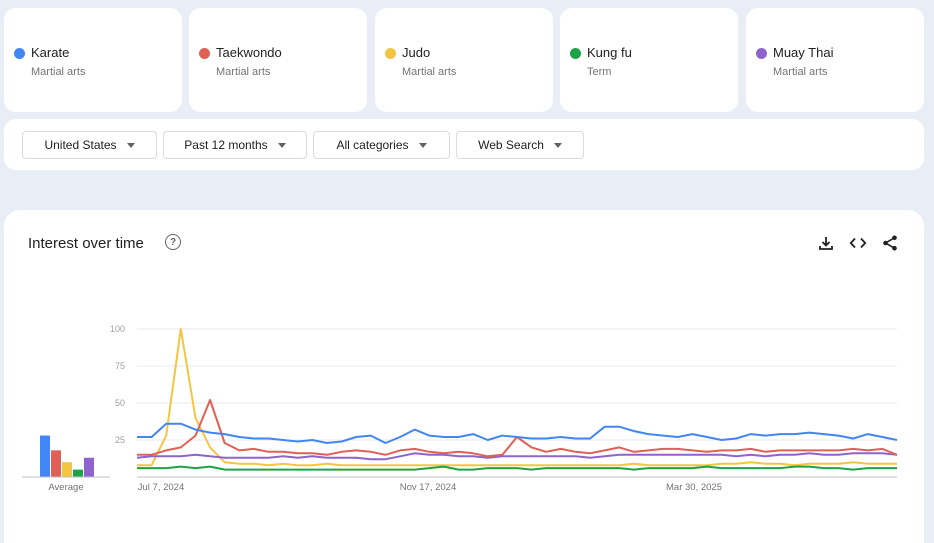 The height and width of the screenshot is (543, 934). I want to click on region-dropdown-label: United States, so click(80, 145).